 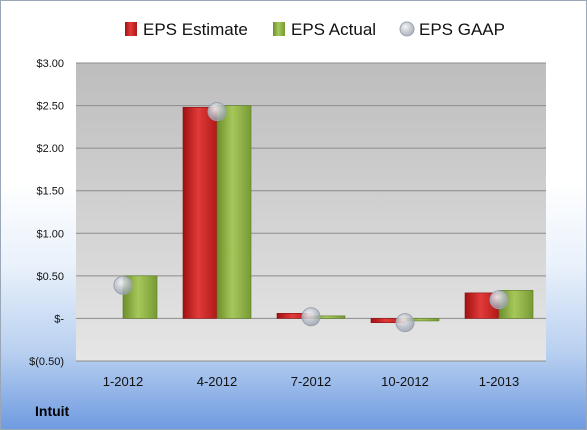 I want to click on x-tick-label: 7-2012, so click(x=311, y=381).